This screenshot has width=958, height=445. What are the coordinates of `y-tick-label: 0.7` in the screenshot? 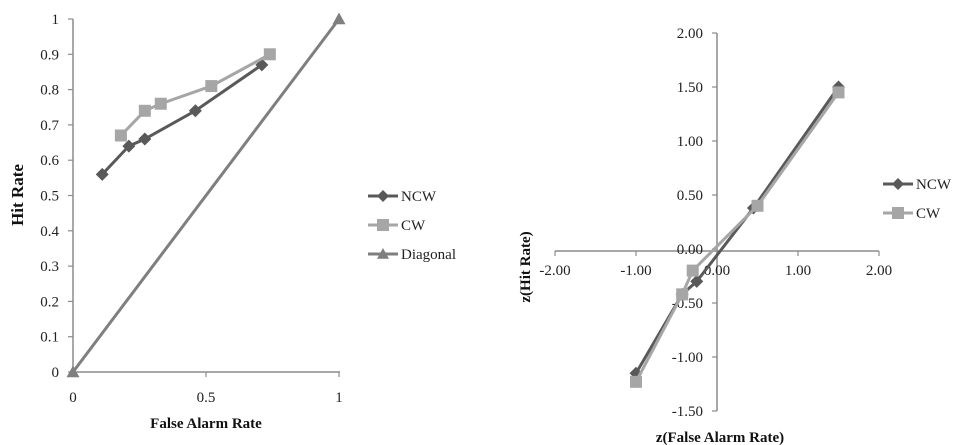 It's located at (49, 126).